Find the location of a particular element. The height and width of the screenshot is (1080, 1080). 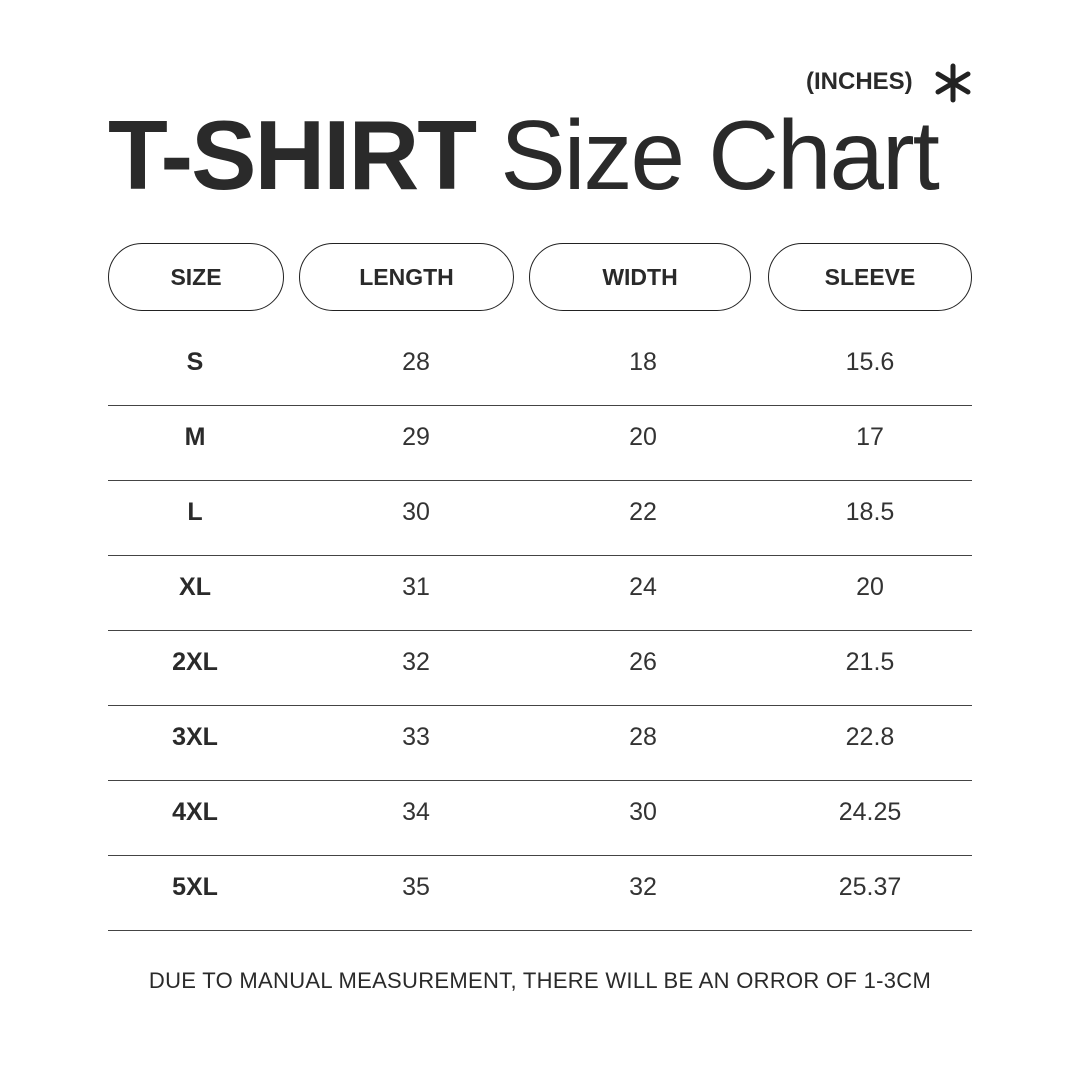

cell-length: 34 is located at coordinates (416, 812).